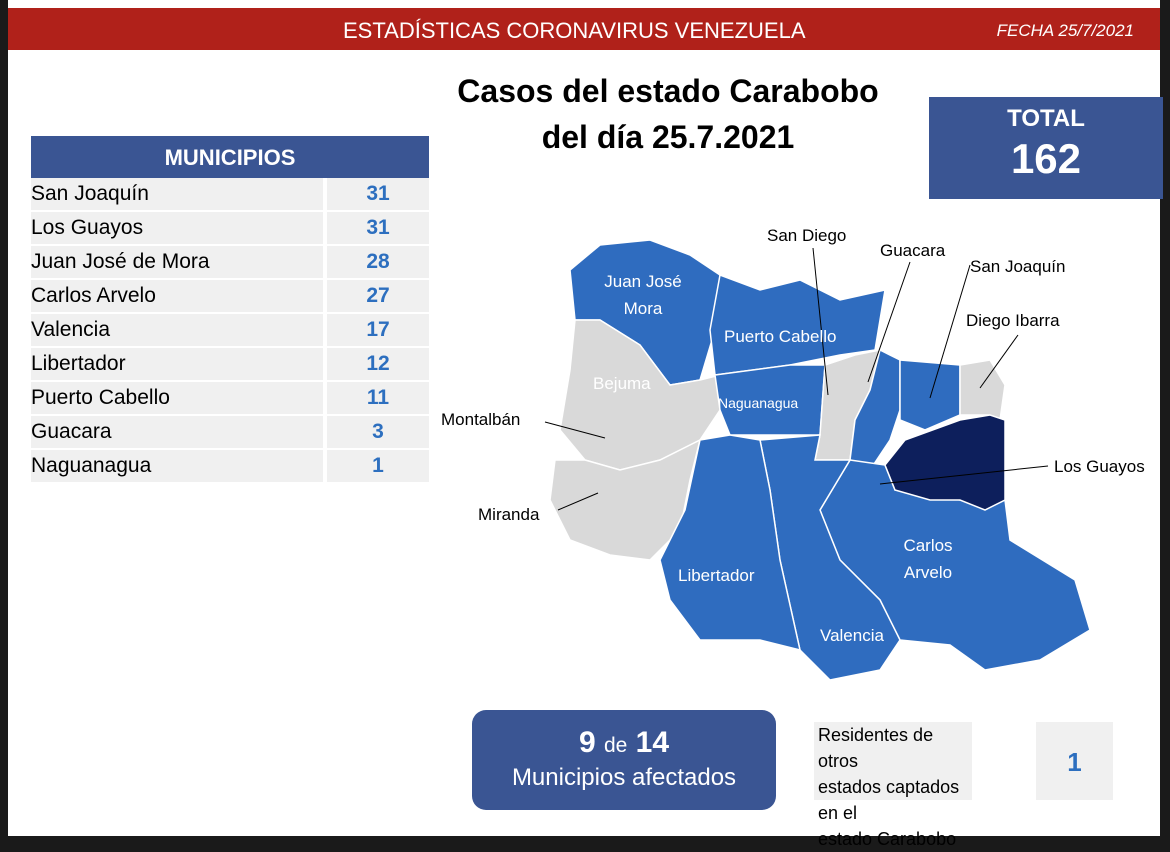 The width and height of the screenshot is (1170, 852). Describe the element at coordinates (730, 543) in the screenshot. I see `region-libertador` at that location.